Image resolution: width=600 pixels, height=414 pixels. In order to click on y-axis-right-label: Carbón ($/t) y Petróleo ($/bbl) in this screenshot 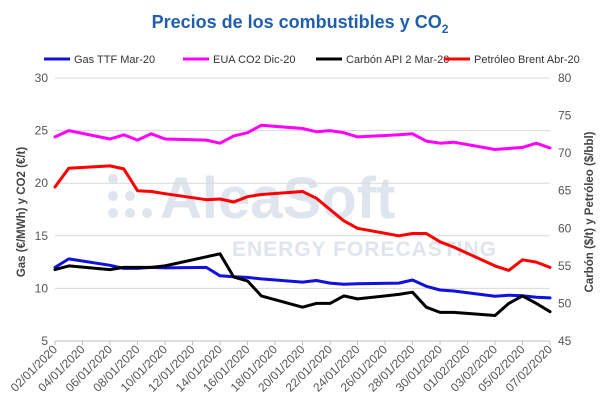, I will do `click(590, 211)`.